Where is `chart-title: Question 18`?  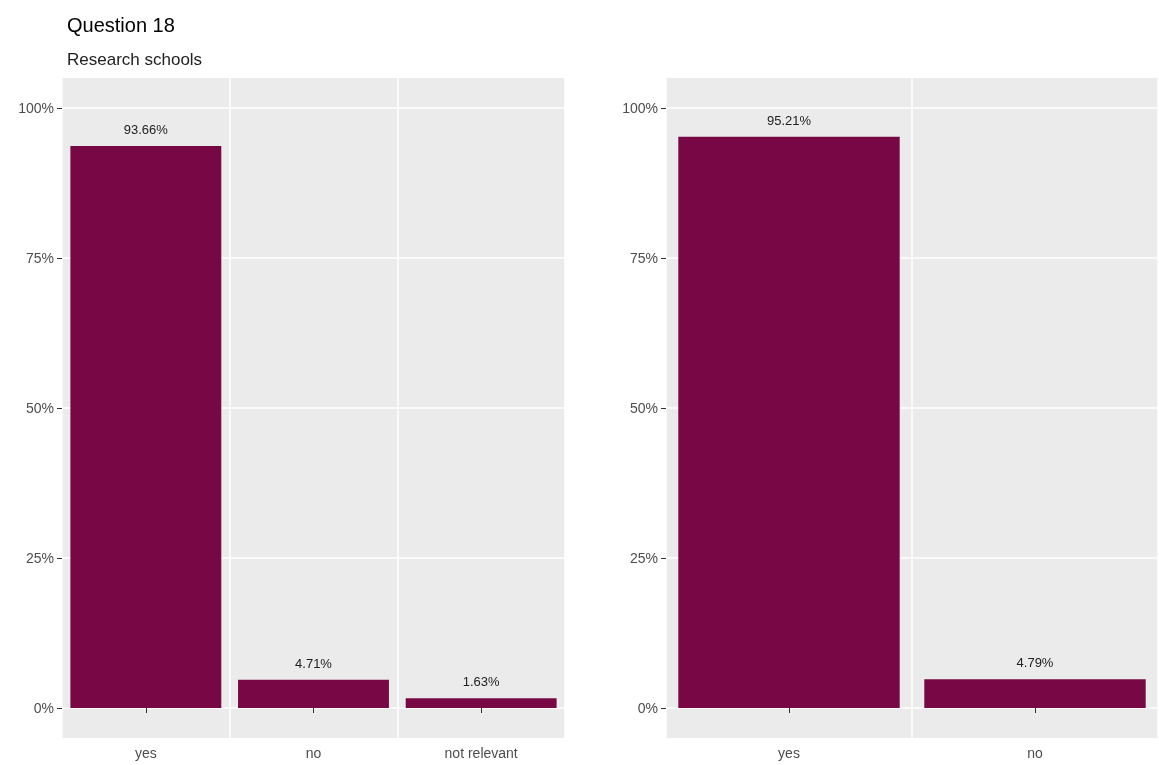 chart-title: Question 18 is located at coordinates (121, 25).